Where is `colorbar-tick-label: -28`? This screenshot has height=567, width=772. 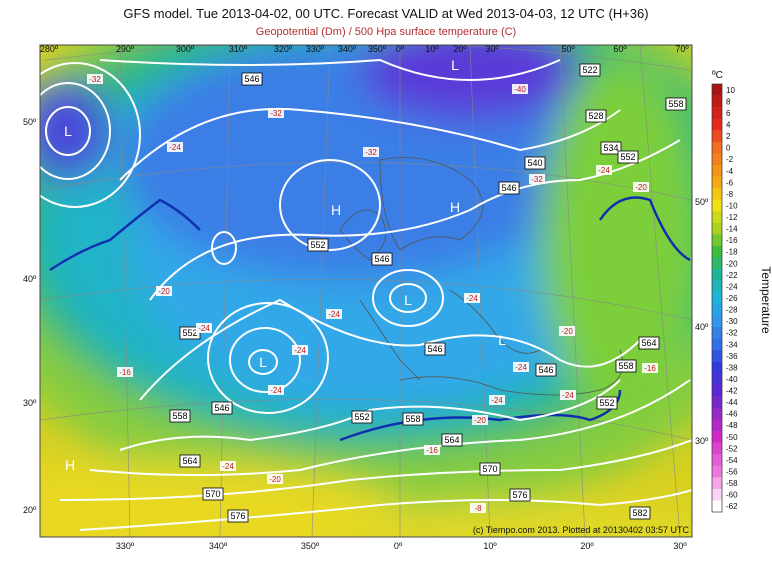
colorbar-tick-label: -28 is located at coordinates (732, 310).